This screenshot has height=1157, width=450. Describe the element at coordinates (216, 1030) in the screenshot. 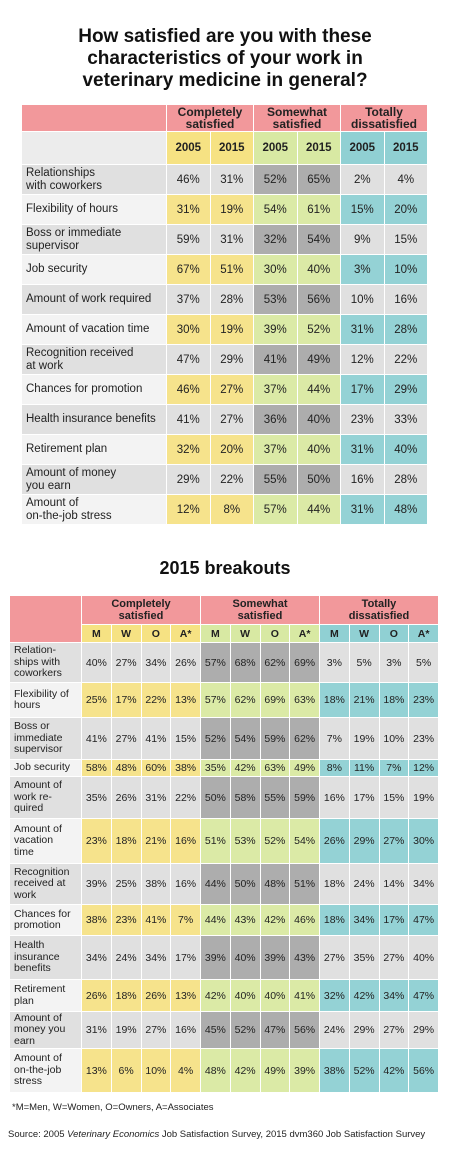

I see `value-cell: 45%` at that location.